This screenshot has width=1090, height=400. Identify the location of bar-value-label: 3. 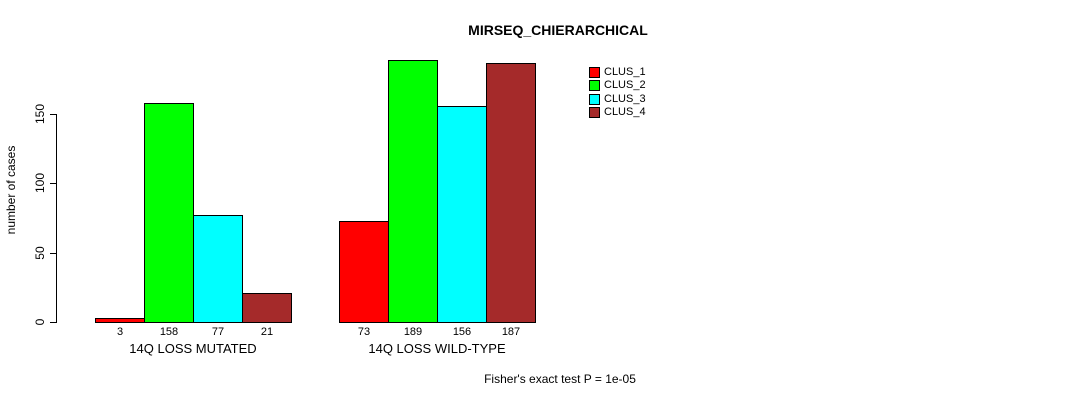
(120, 332).